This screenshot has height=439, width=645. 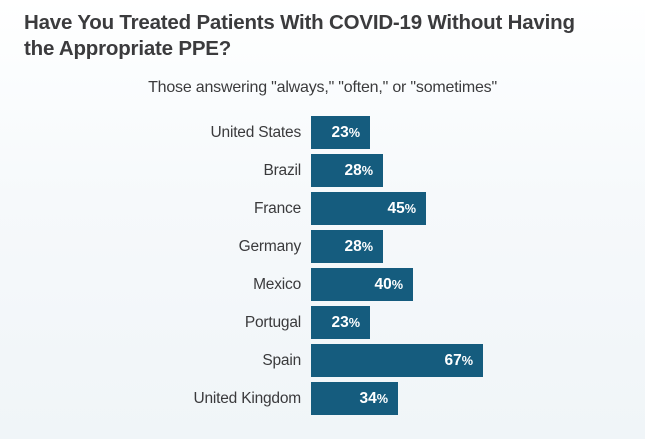 What do you see at coordinates (256, 132) in the screenshot?
I see `category-label: United States` at bounding box center [256, 132].